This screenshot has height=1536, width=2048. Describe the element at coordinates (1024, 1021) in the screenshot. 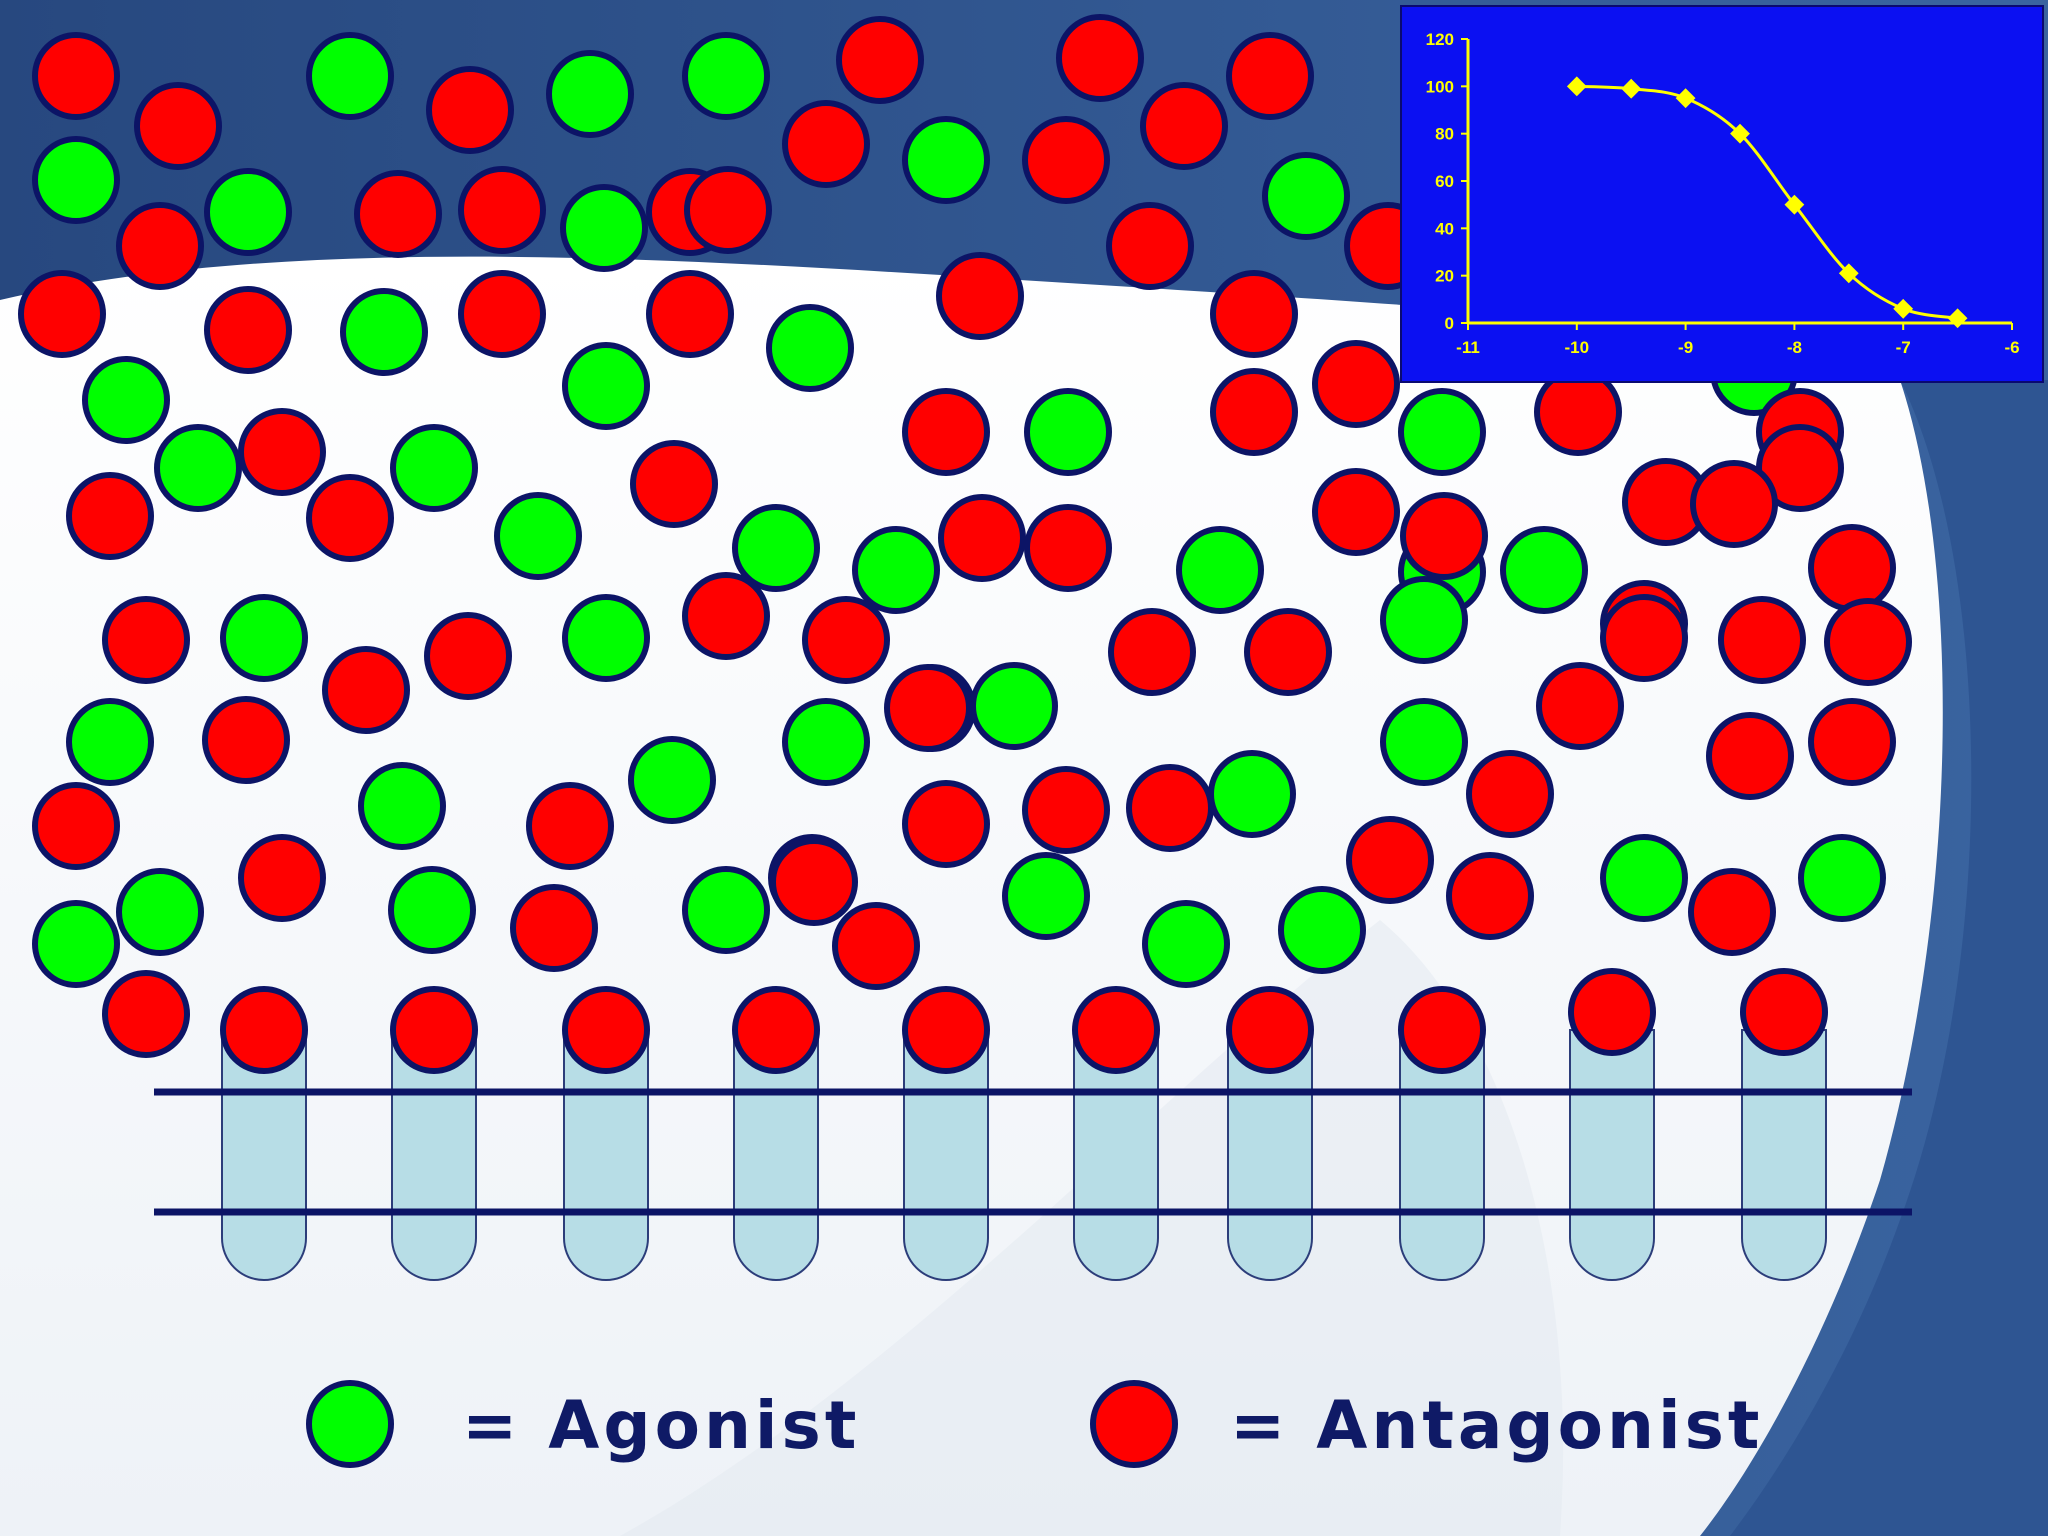

I see `bound-antagonists` at that location.